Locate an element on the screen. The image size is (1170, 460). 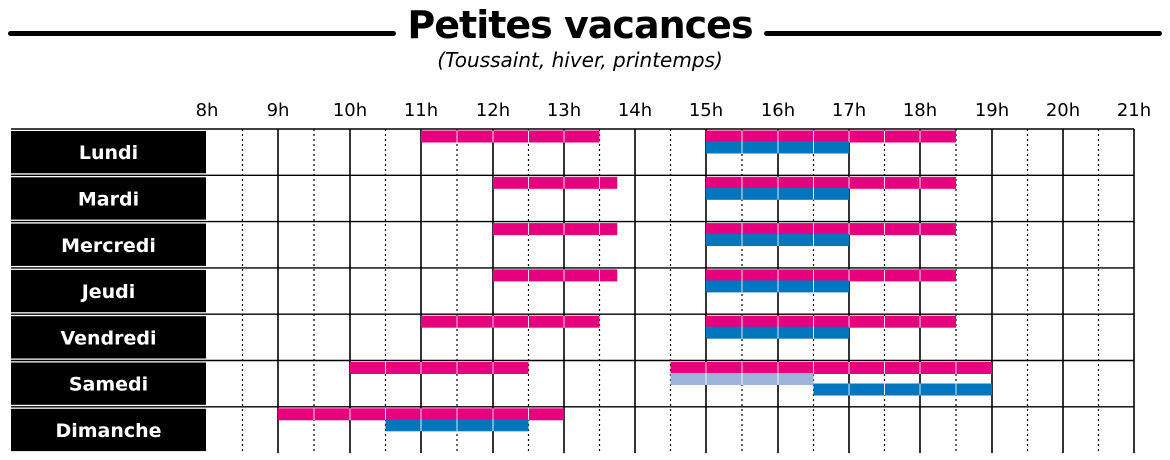
hour-tick-label: 11h is located at coordinates (421, 110).